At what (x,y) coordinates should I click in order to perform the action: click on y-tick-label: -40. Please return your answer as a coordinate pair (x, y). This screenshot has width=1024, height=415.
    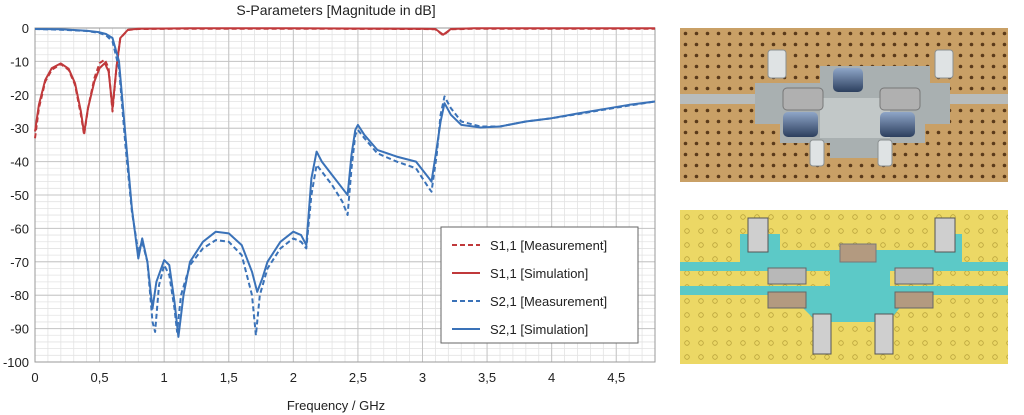
    Looking at the image, I should click on (19, 162).